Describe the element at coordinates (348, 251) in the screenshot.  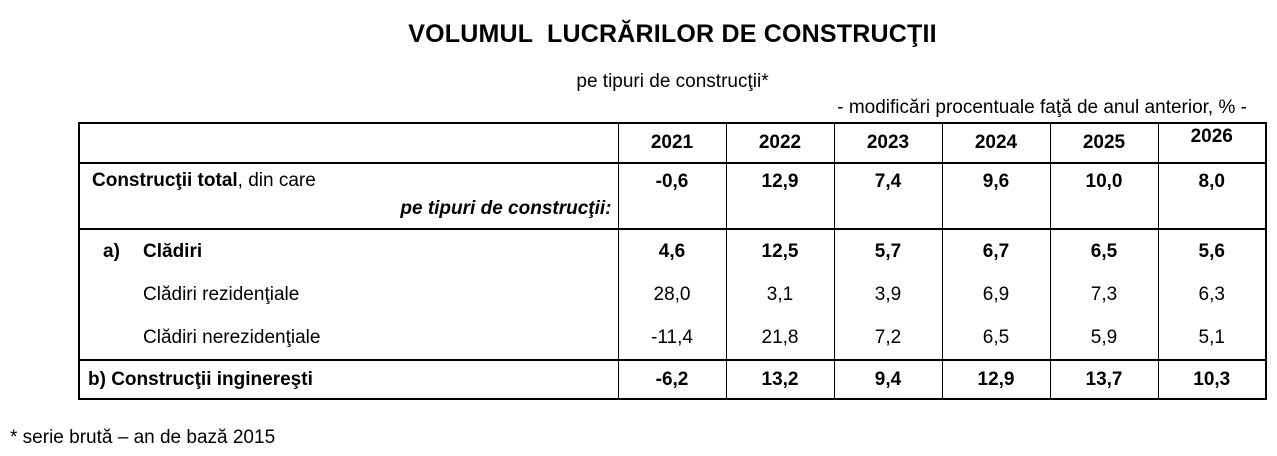
I see `row-label: a) Clădiri` at that location.